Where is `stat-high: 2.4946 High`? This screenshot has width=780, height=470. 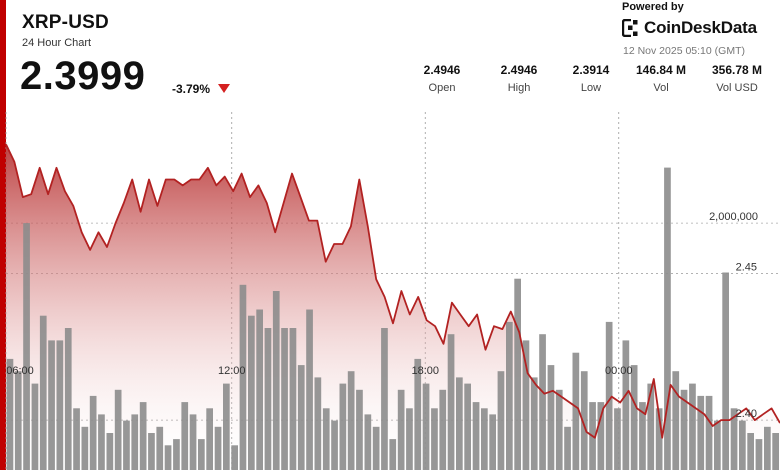
stat-high: 2.4946 High is located at coordinates (519, 78).